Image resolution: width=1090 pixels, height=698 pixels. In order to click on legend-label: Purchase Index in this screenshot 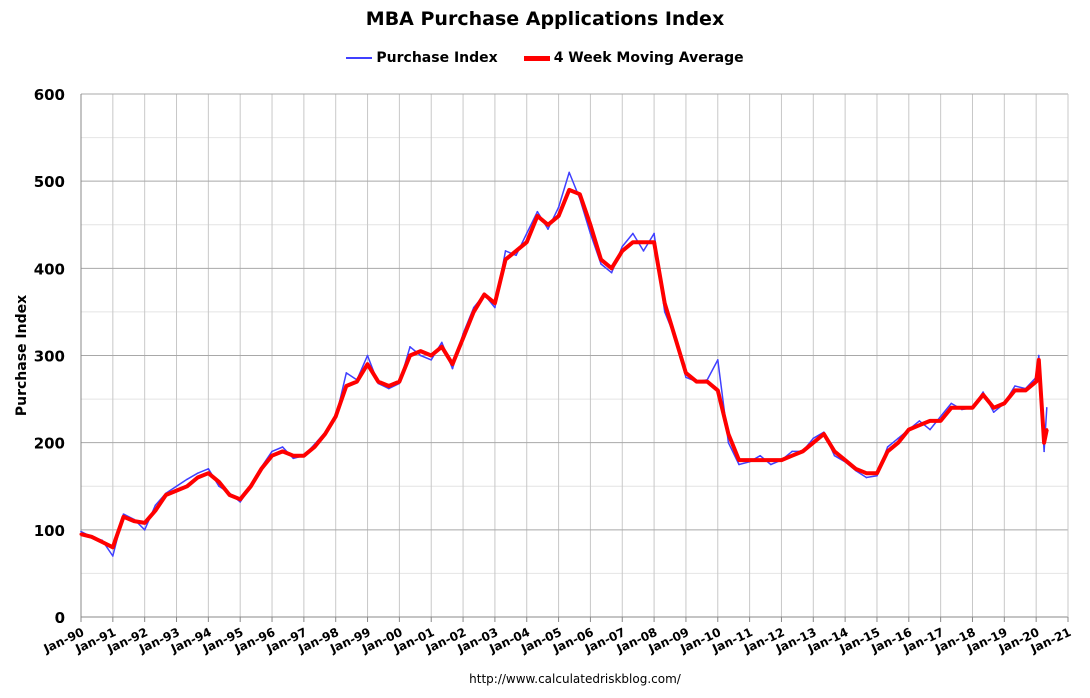, I will do `click(437, 58)`.